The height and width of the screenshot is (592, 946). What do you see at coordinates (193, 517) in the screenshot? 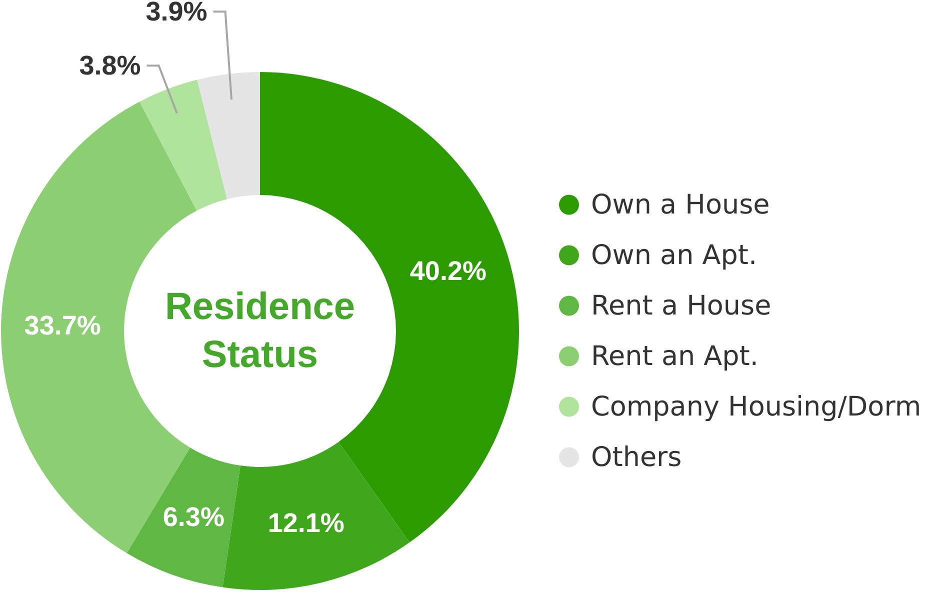
I see `data-label: 6.3%` at bounding box center [193, 517].